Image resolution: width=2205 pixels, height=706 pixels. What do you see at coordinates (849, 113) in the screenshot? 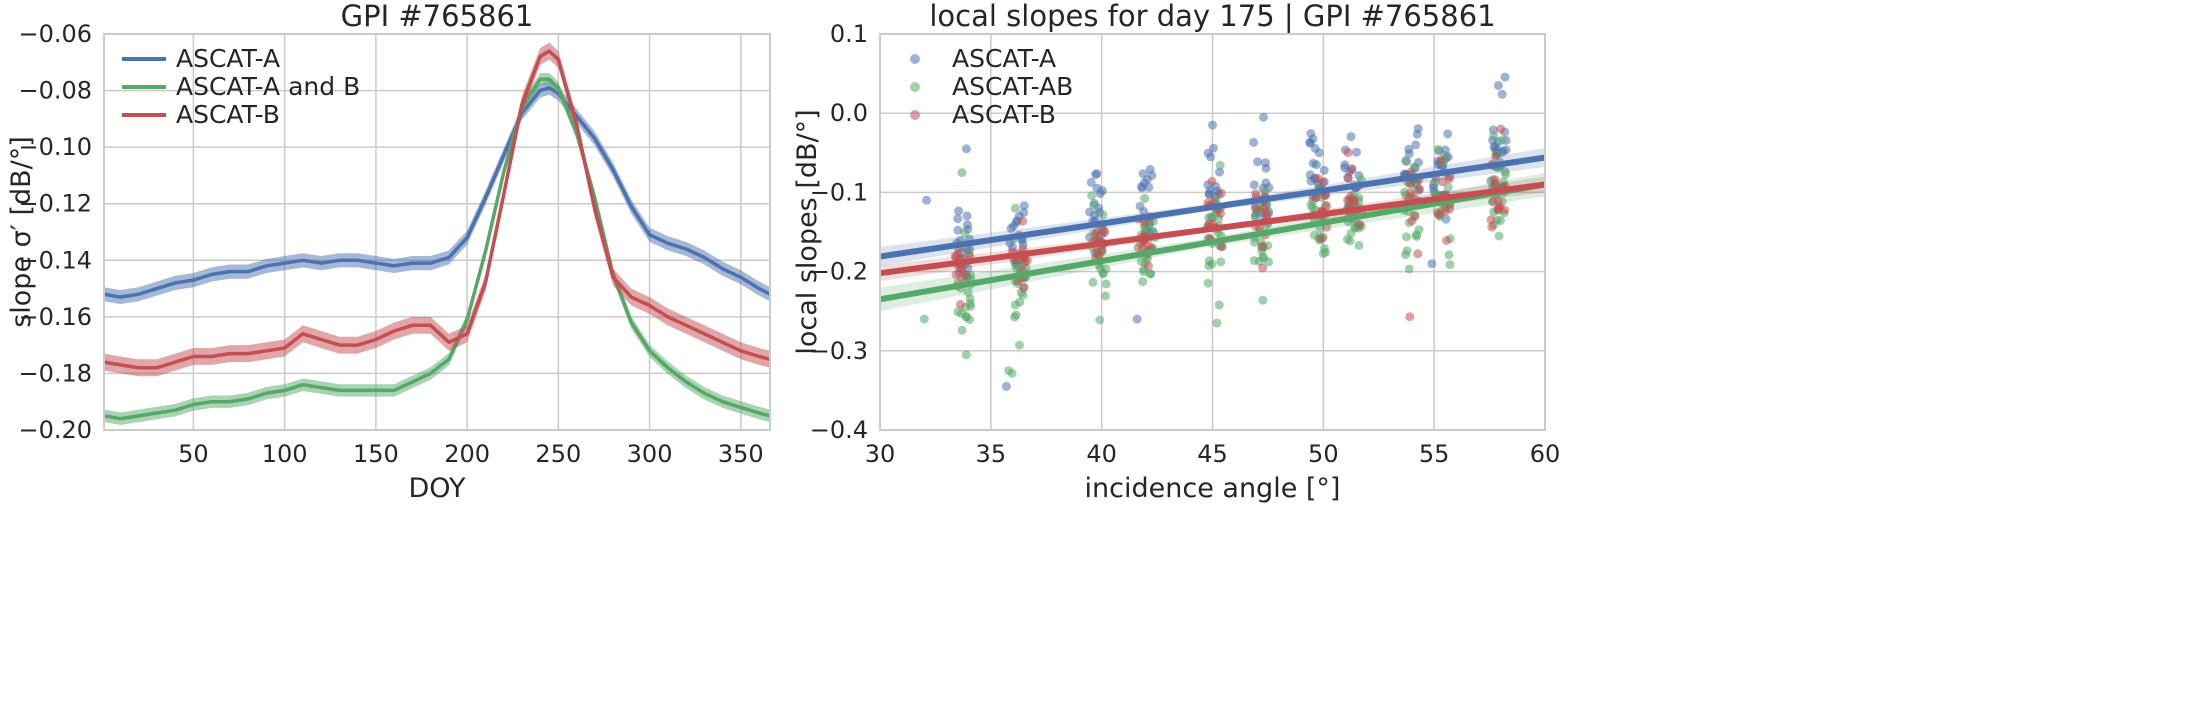
I see `y-tick-label: 0.0` at bounding box center [849, 113].